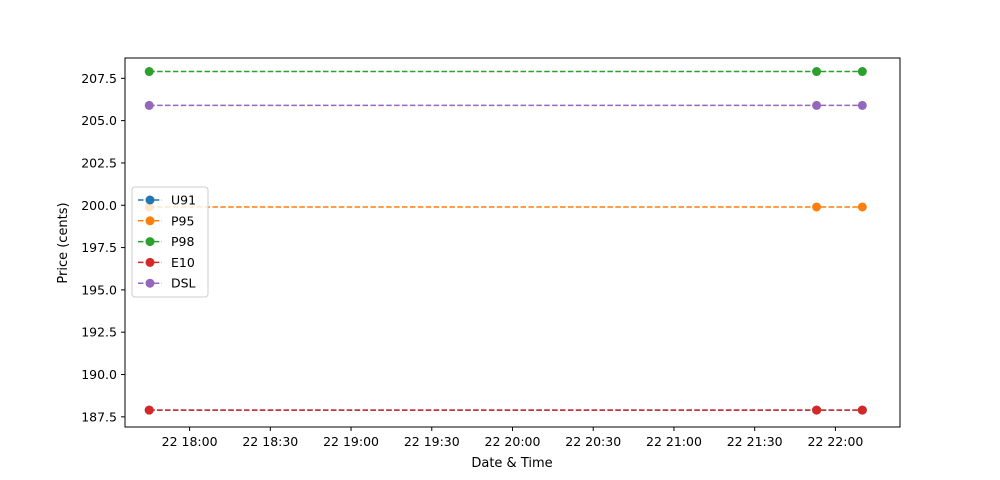 The image size is (1000, 480). What do you see at coordinates (150, 242) in the screenshot?
I see `legend-marker-p98` at bounding box center [150, 242].